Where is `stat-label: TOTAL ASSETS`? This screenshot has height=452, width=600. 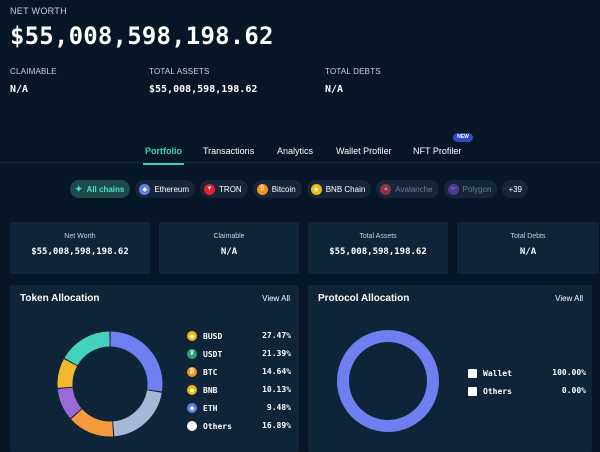
stat-label: TOTAL ASSETS is located at coordinates (179, 71).